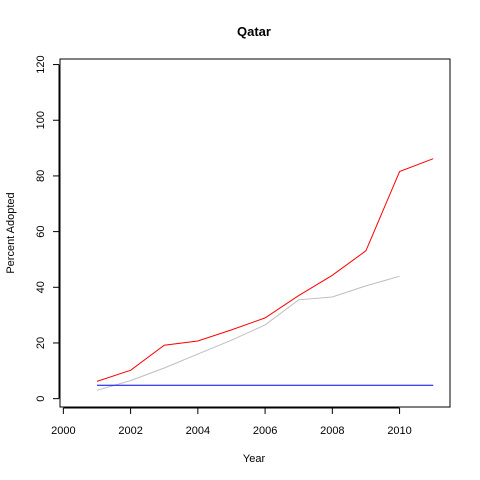 This screenshot has height=480, width=480. What do you see at coordinates (332, 431) in the screenshot?
I see `x-tick-label: 2008` at bounding box center [332, 431].